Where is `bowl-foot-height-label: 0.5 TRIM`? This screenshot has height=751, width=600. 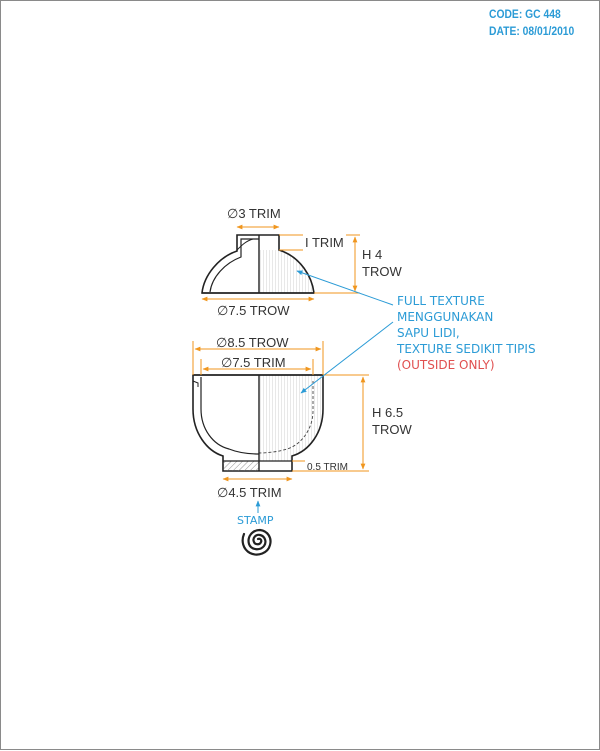
bowl-foot-height-label: 0.5 TRIM is located at coordinates (327, 467).